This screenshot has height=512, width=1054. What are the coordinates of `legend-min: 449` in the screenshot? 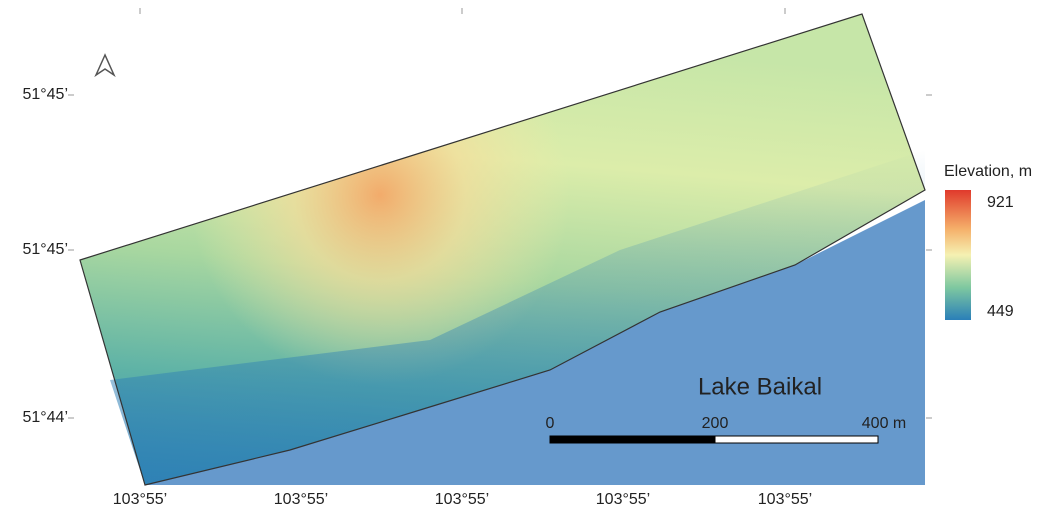 It's located at (1000, 311).